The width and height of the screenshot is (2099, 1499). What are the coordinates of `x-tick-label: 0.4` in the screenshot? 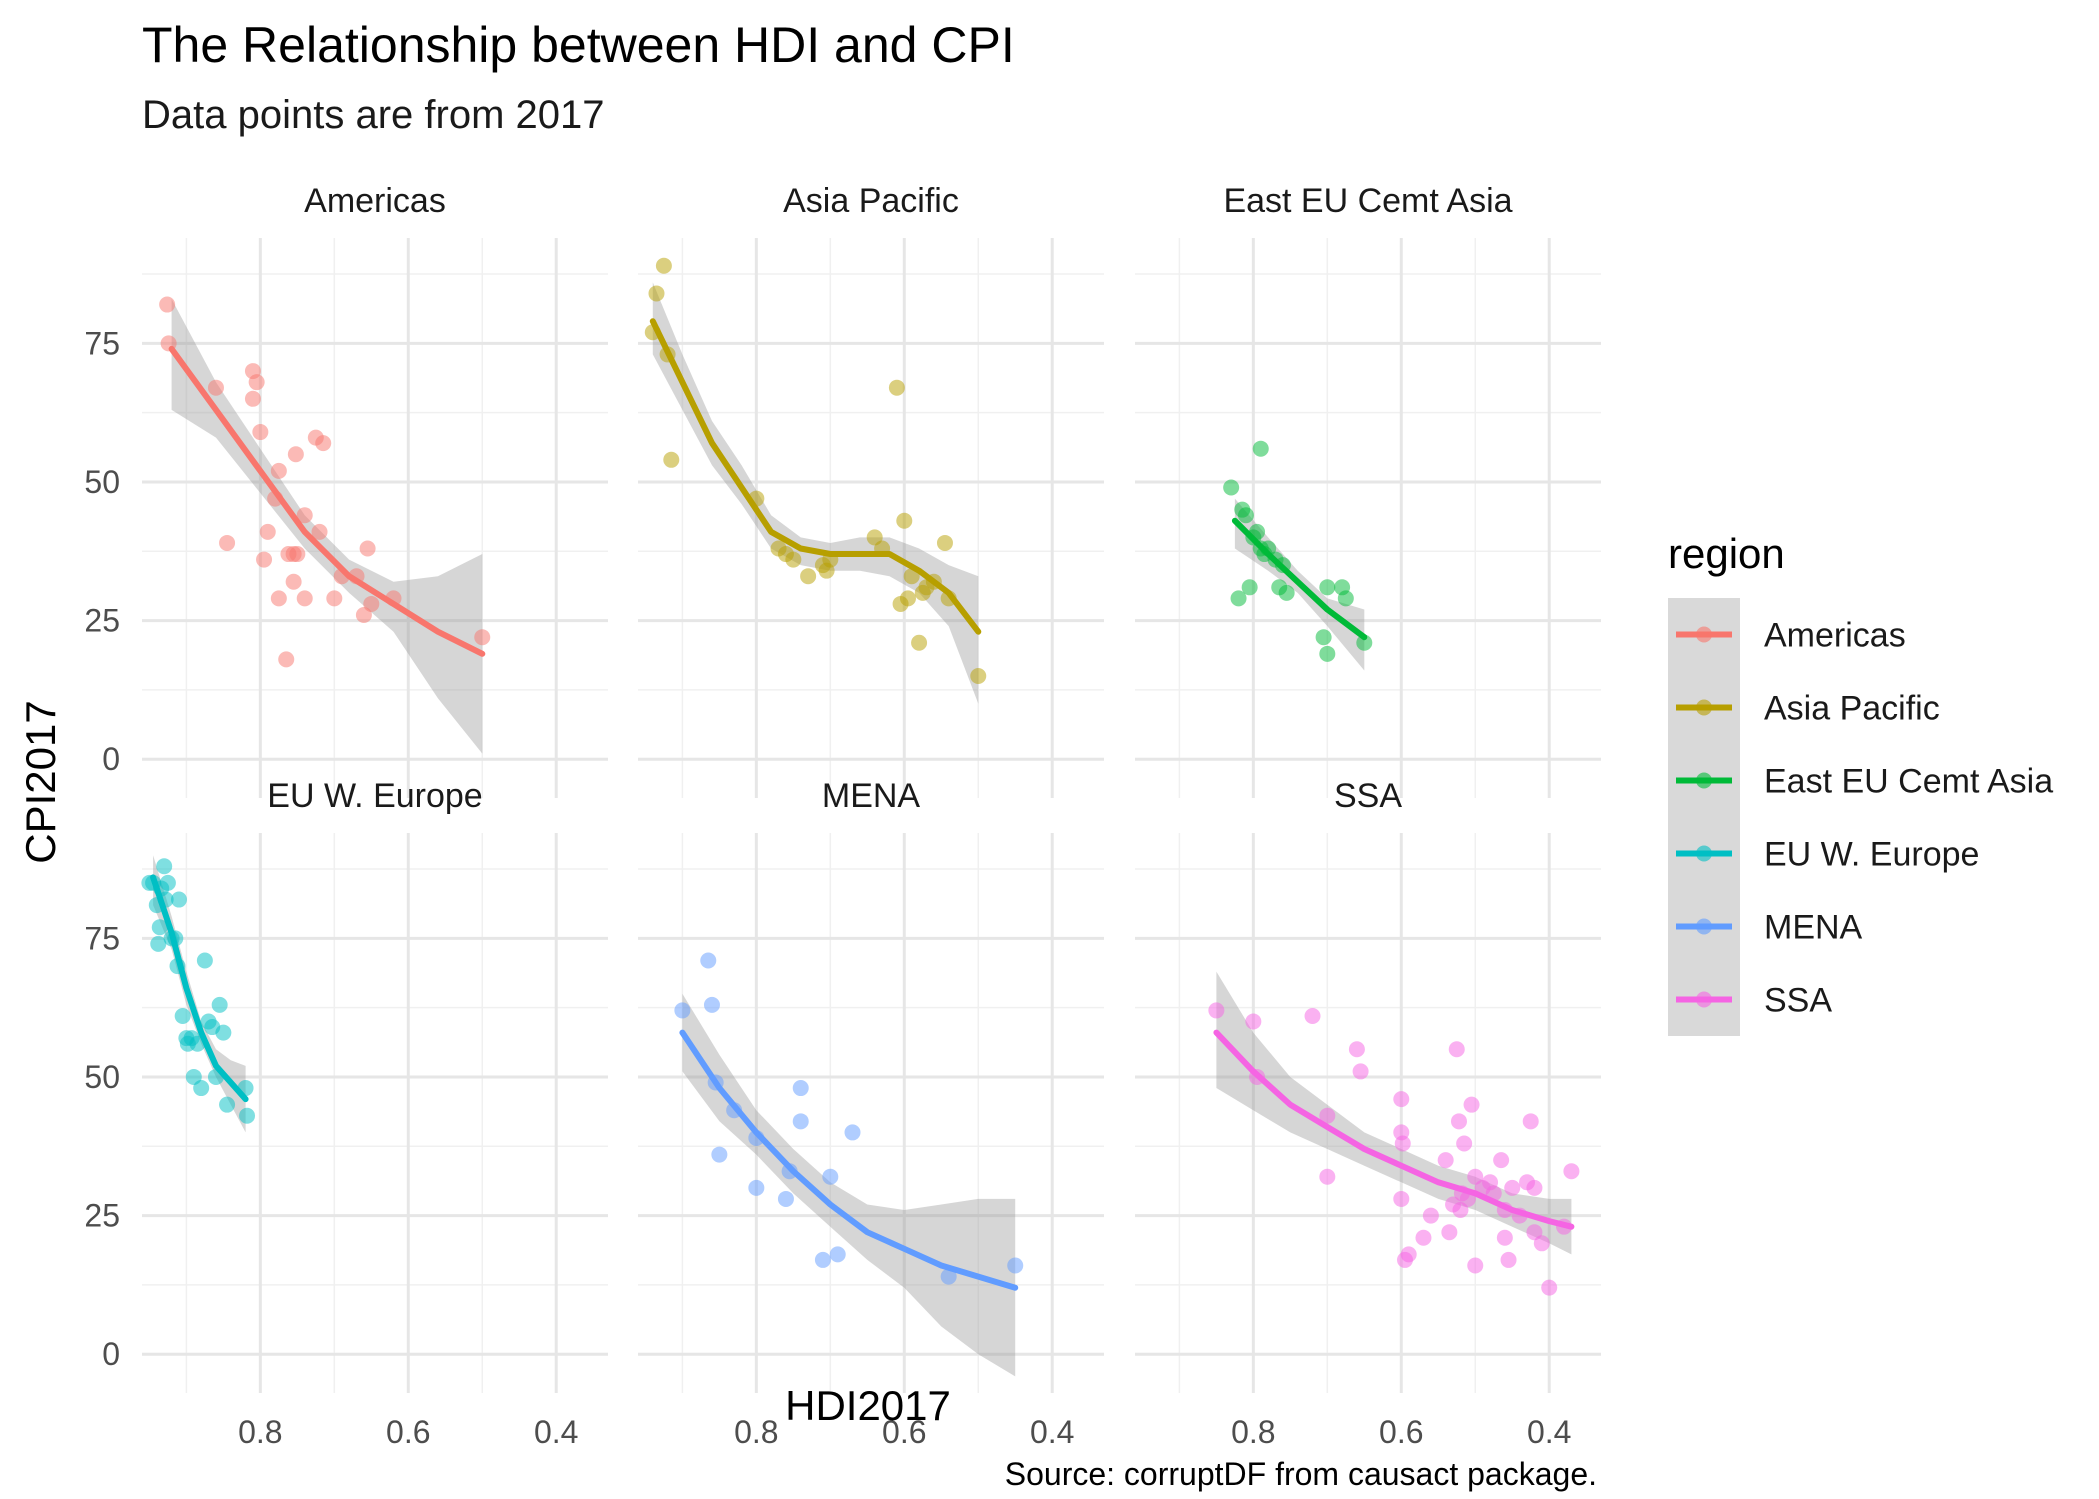 It's located at (556, 1432).